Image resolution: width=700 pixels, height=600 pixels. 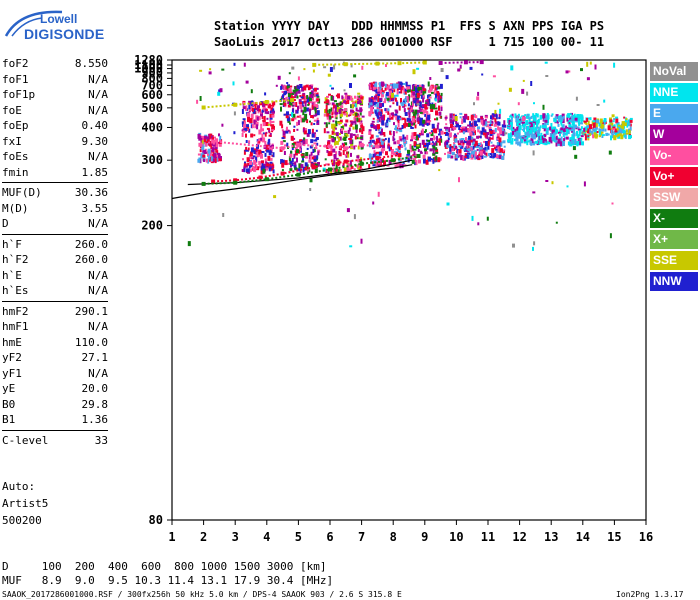 What do you see at coordinates (95, 141) in the screenshot?
I see `param-value: 9.30` at bounding box center [95, 141].